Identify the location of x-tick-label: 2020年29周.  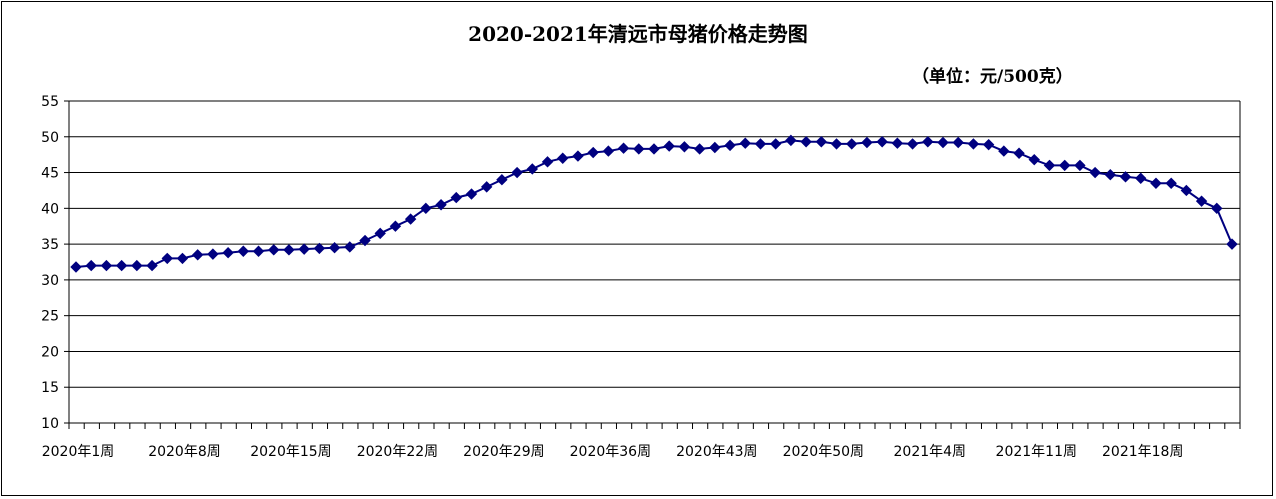
(503, 452).